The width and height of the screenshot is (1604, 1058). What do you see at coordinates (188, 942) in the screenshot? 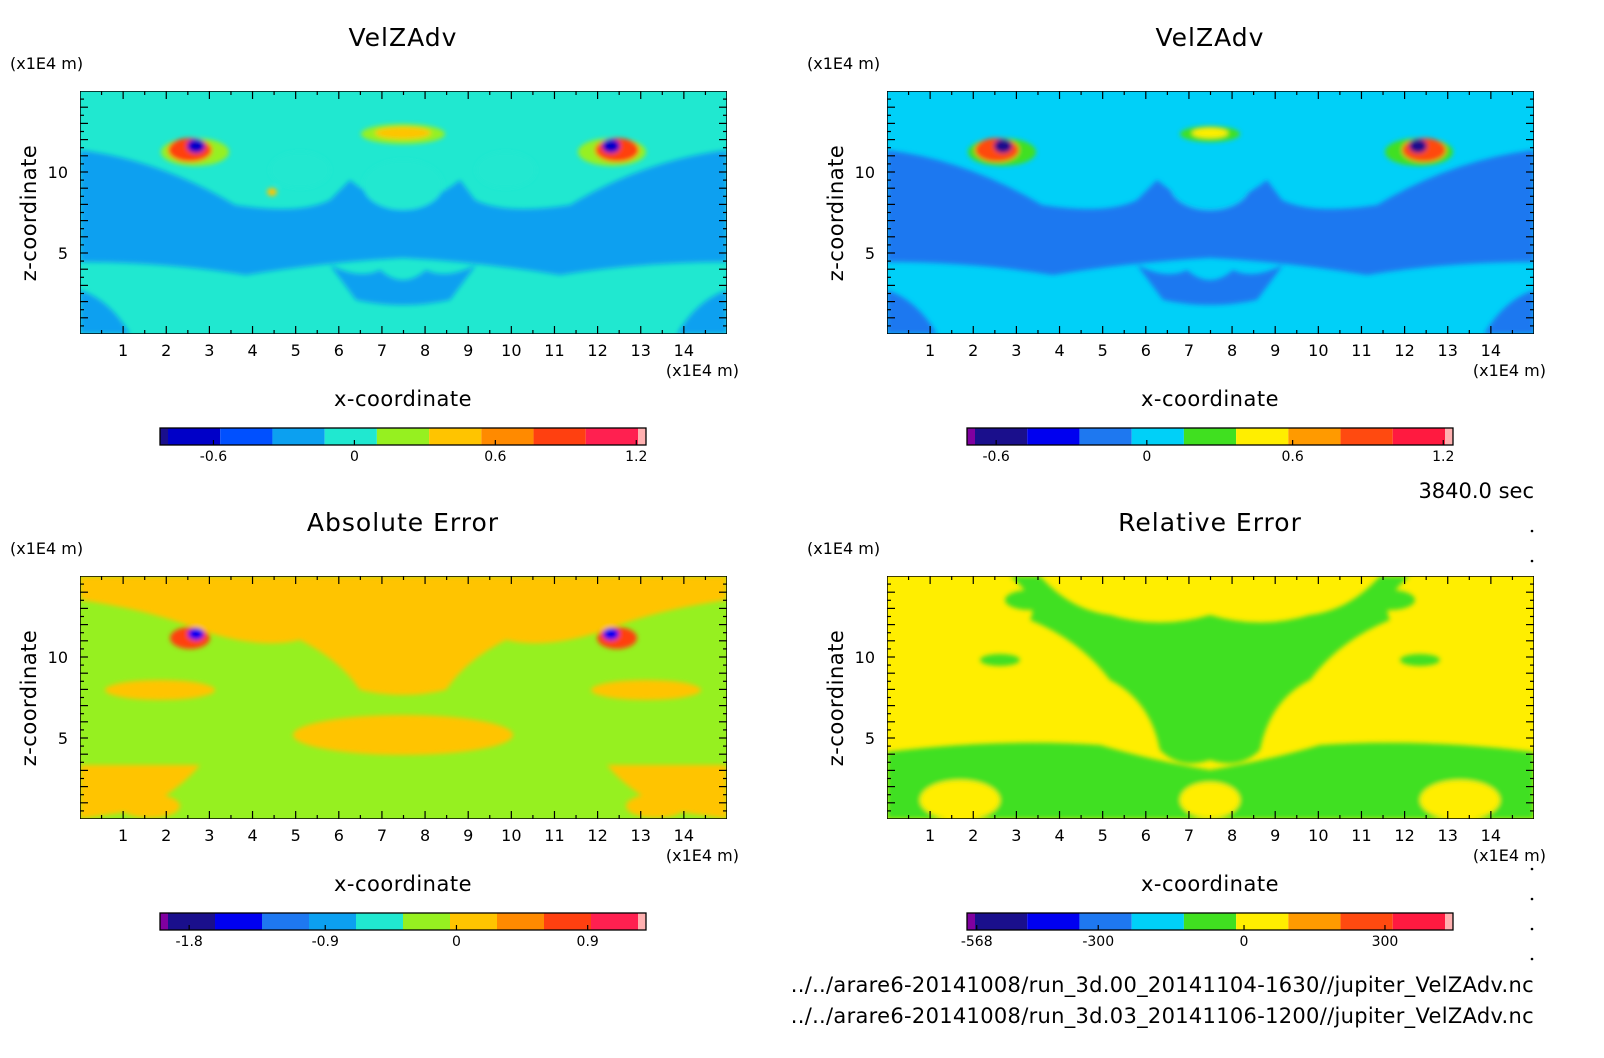
I see `colorbar-tick-label: -1.8` at bounding box center [188, 942].